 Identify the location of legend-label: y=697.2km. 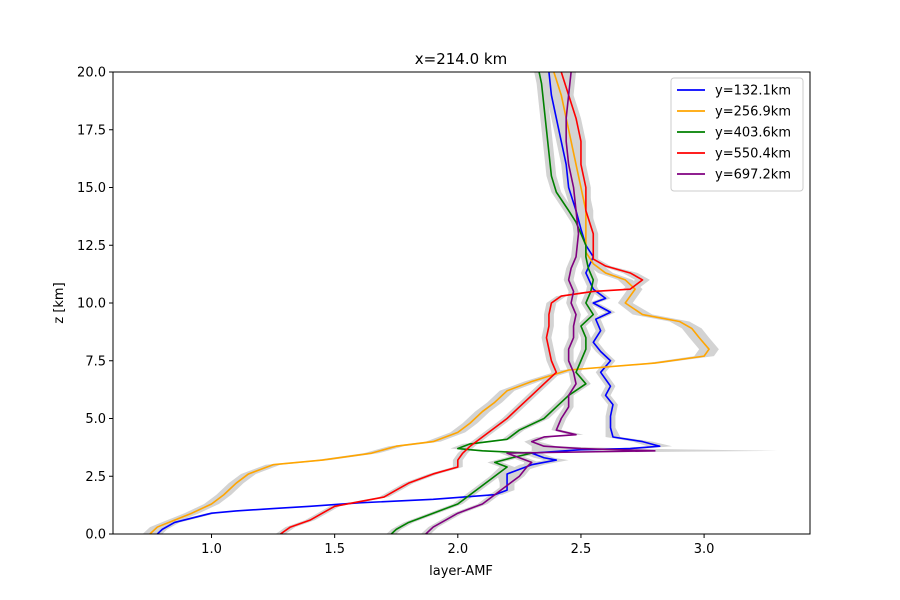
(753, 175).